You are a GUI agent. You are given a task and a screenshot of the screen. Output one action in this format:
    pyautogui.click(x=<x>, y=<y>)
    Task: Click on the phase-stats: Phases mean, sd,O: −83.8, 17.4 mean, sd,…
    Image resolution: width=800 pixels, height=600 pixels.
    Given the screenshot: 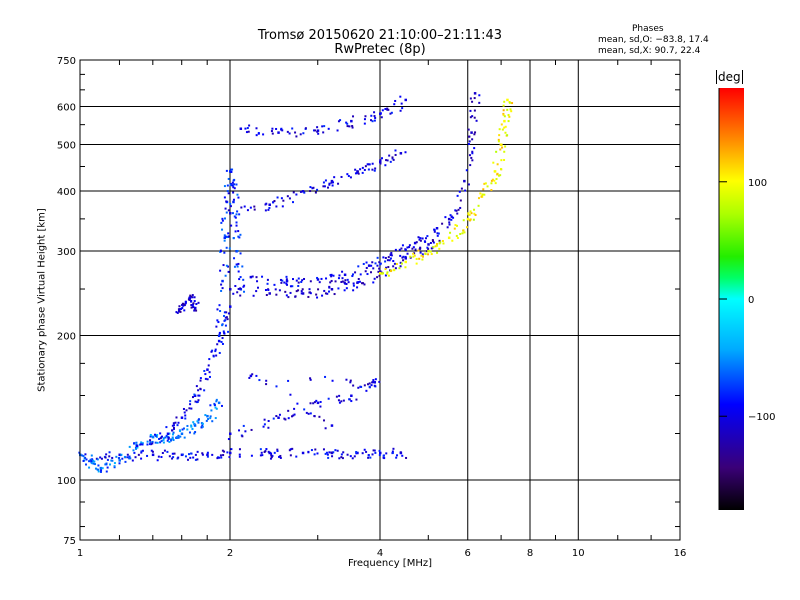 What is the action you would take?
    pyautogui.click(x=653, y=40)
    